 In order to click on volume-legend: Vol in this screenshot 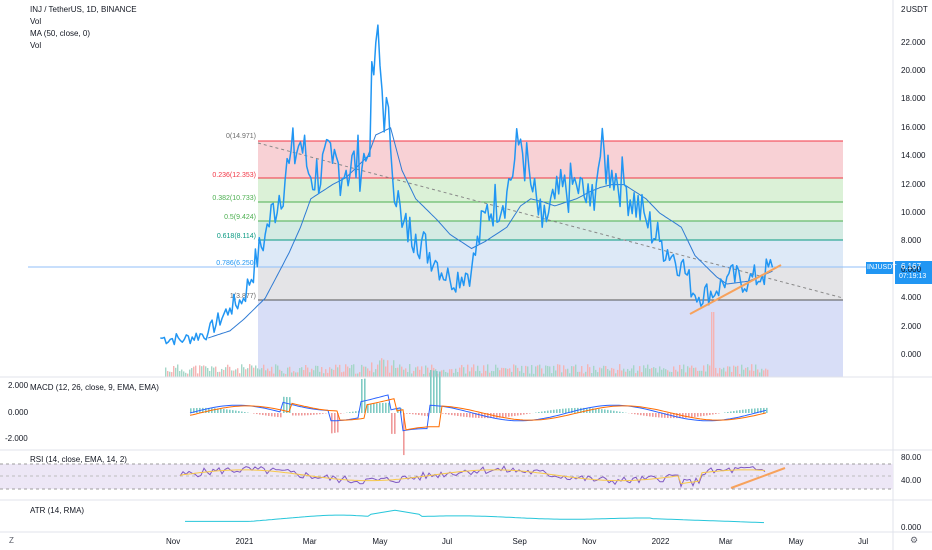, I will do `click(36, 21)`.